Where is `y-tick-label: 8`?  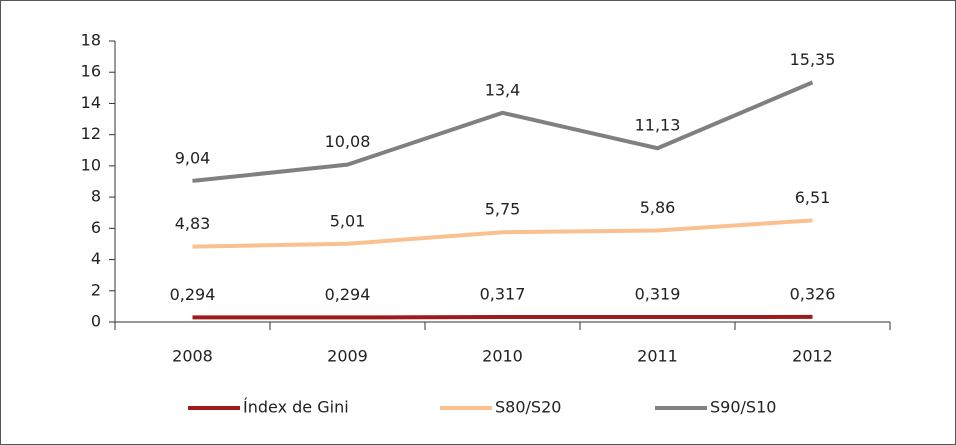 y-tick-label: 8 is located at coordinates (96, 196).